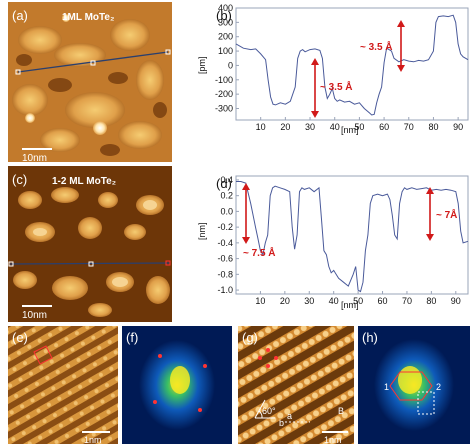 This screenshot has width=474, height=448. I want to click on panel-b-ytick-label: -200, so click(224, 94).